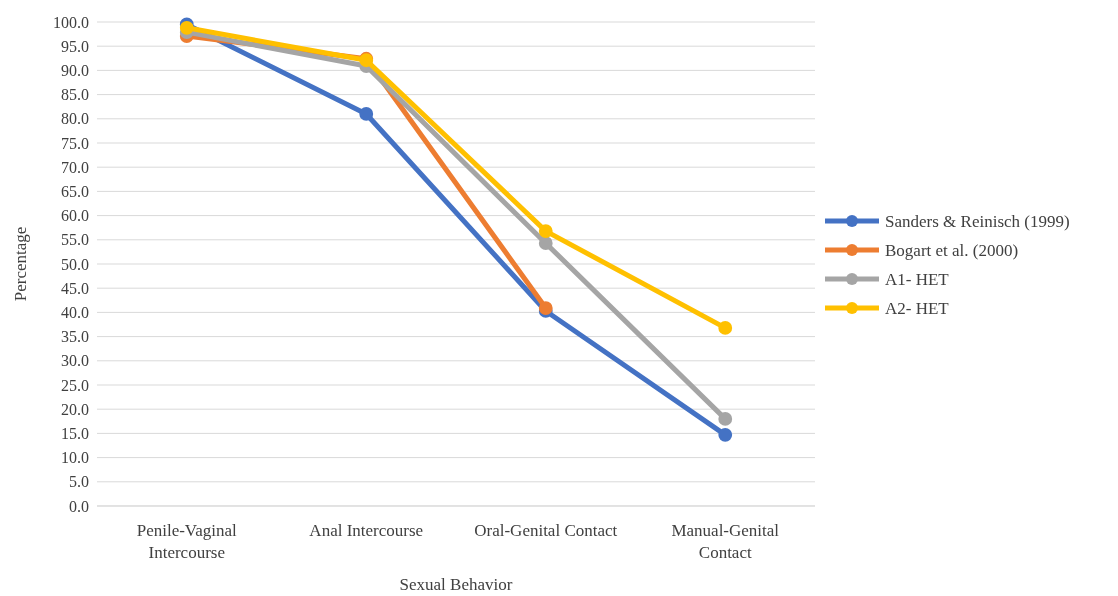  What do you see at coordinates (79, 506) in the screenshot?
I see `y-tick-label: 0.0` at bounding box center [79, 506].